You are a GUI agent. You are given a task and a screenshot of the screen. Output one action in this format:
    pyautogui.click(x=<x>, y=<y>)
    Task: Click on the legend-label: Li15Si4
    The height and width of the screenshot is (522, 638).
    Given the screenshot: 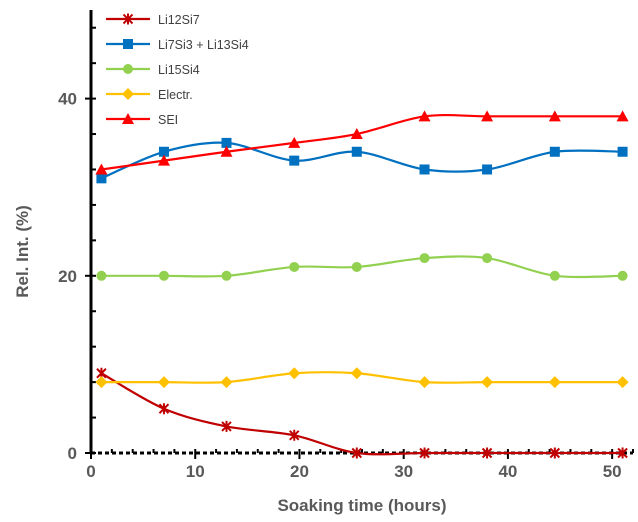 What is the action you would take?
    pyautogui.click(x=179, y=70)
    